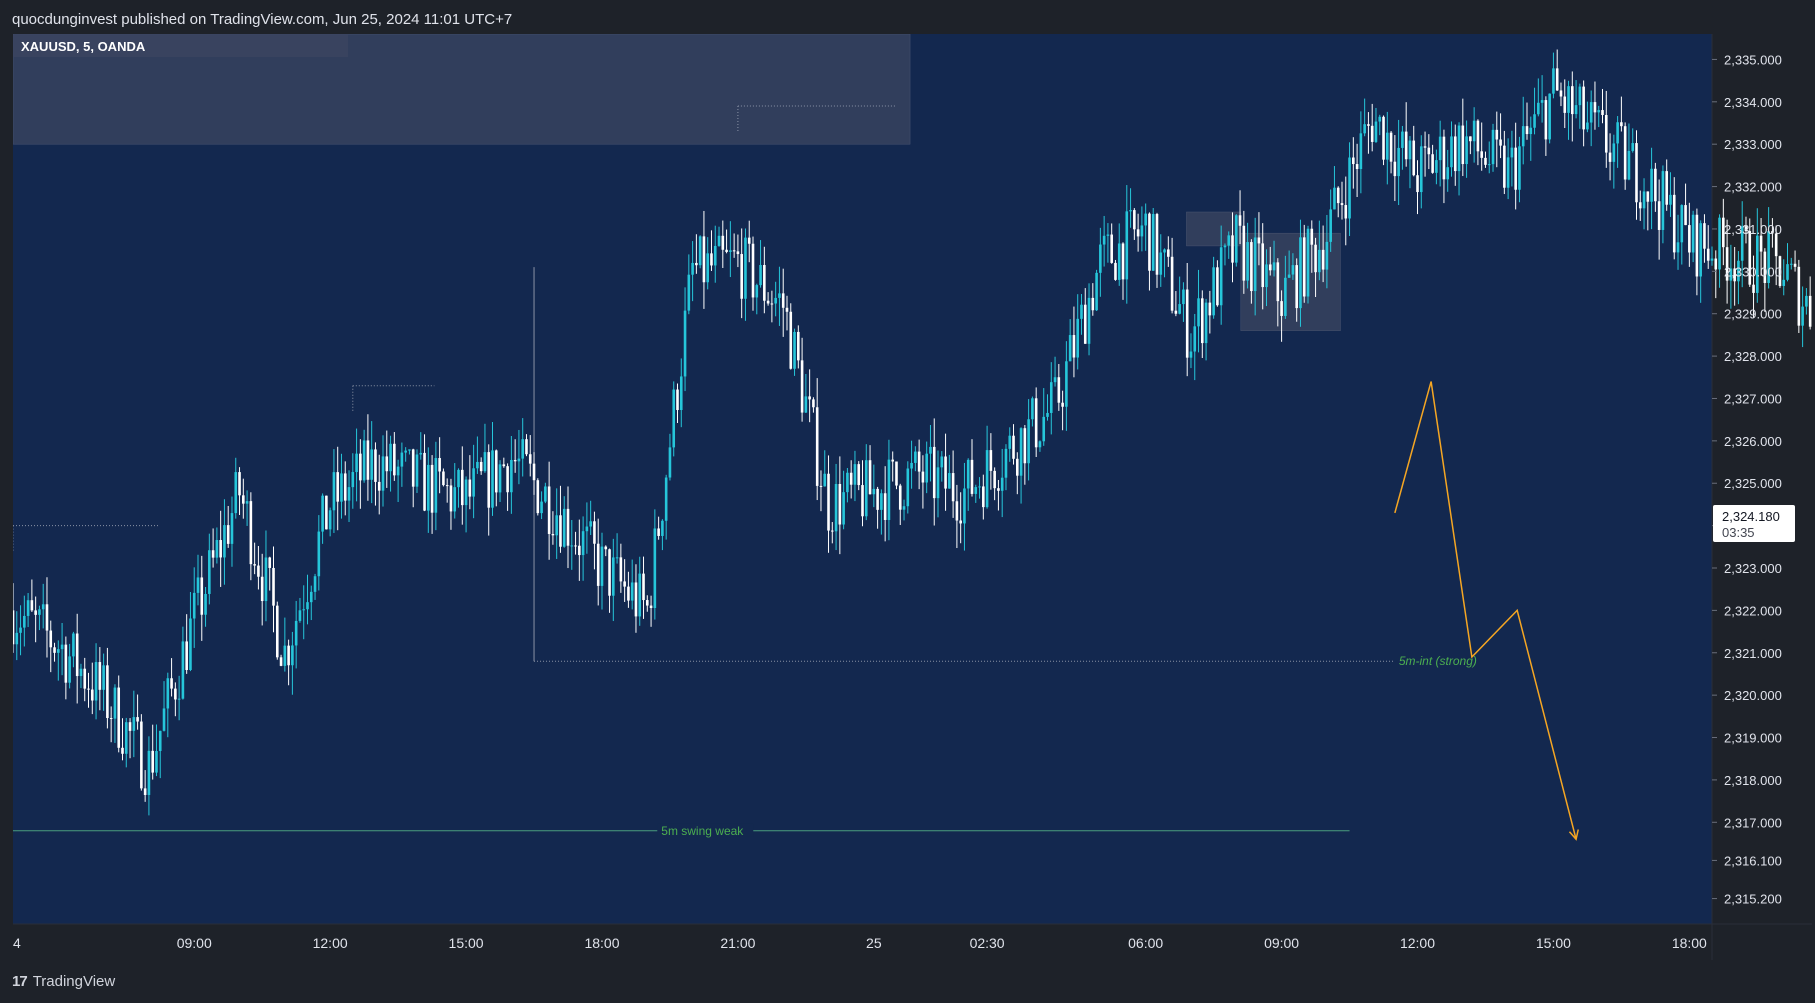 This screenshot has height=1003, width=1815. What do you see at coordinates (1281, 943) in the screenshot?
I see `x-tick-label: 09:00` at bounding box center [1281, 943].